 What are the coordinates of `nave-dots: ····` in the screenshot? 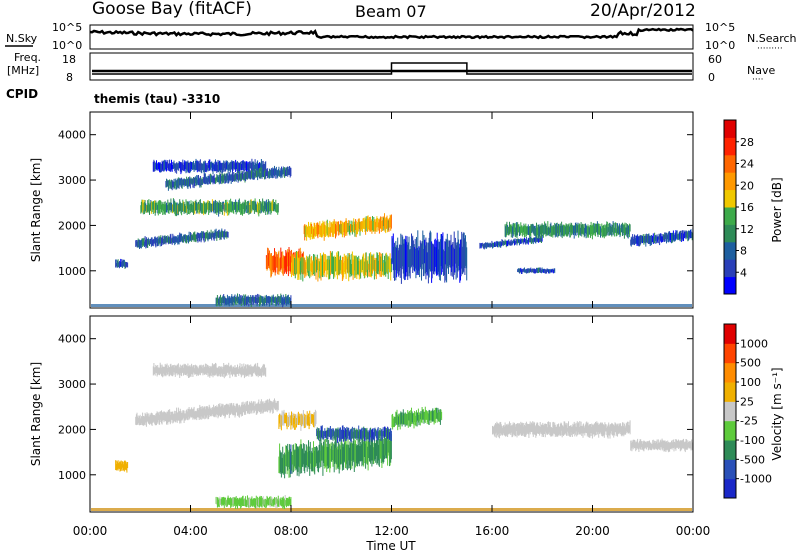 It's located at (757, 80).